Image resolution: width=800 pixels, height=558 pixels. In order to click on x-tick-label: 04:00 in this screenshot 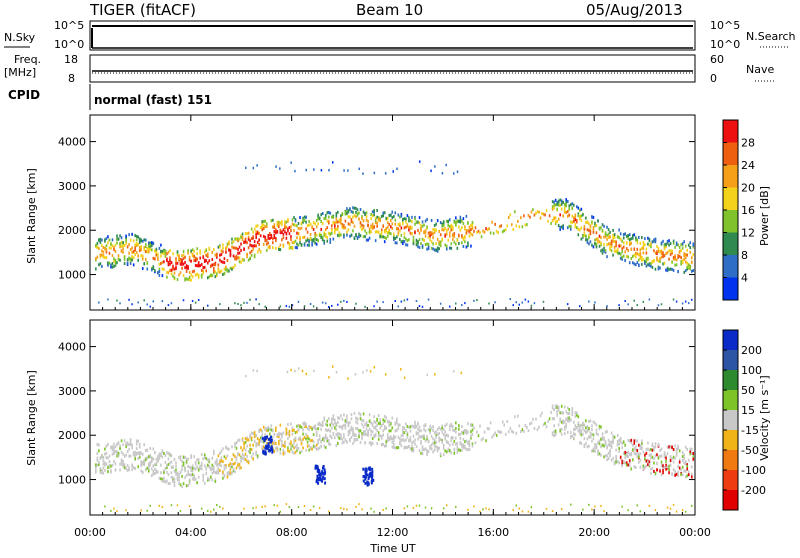, I will do `click(191, 532)`.